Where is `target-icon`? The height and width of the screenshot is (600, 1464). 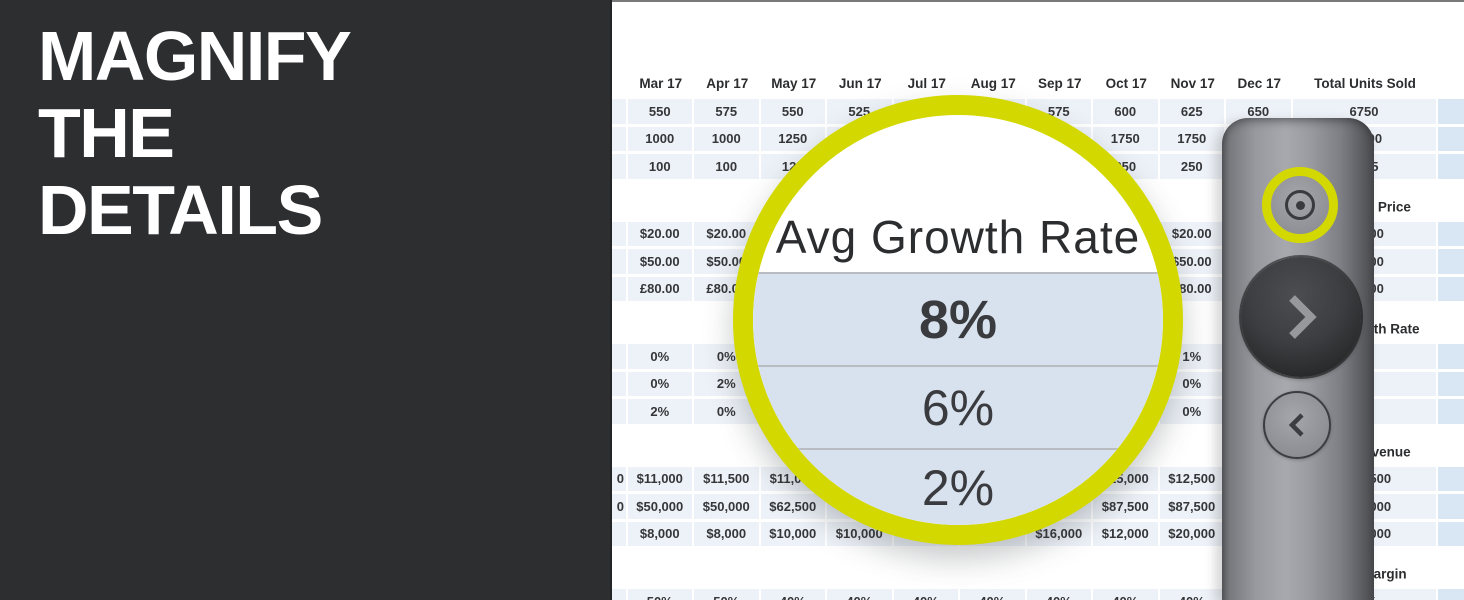
target-icon is located at coordinates (1300, 205).